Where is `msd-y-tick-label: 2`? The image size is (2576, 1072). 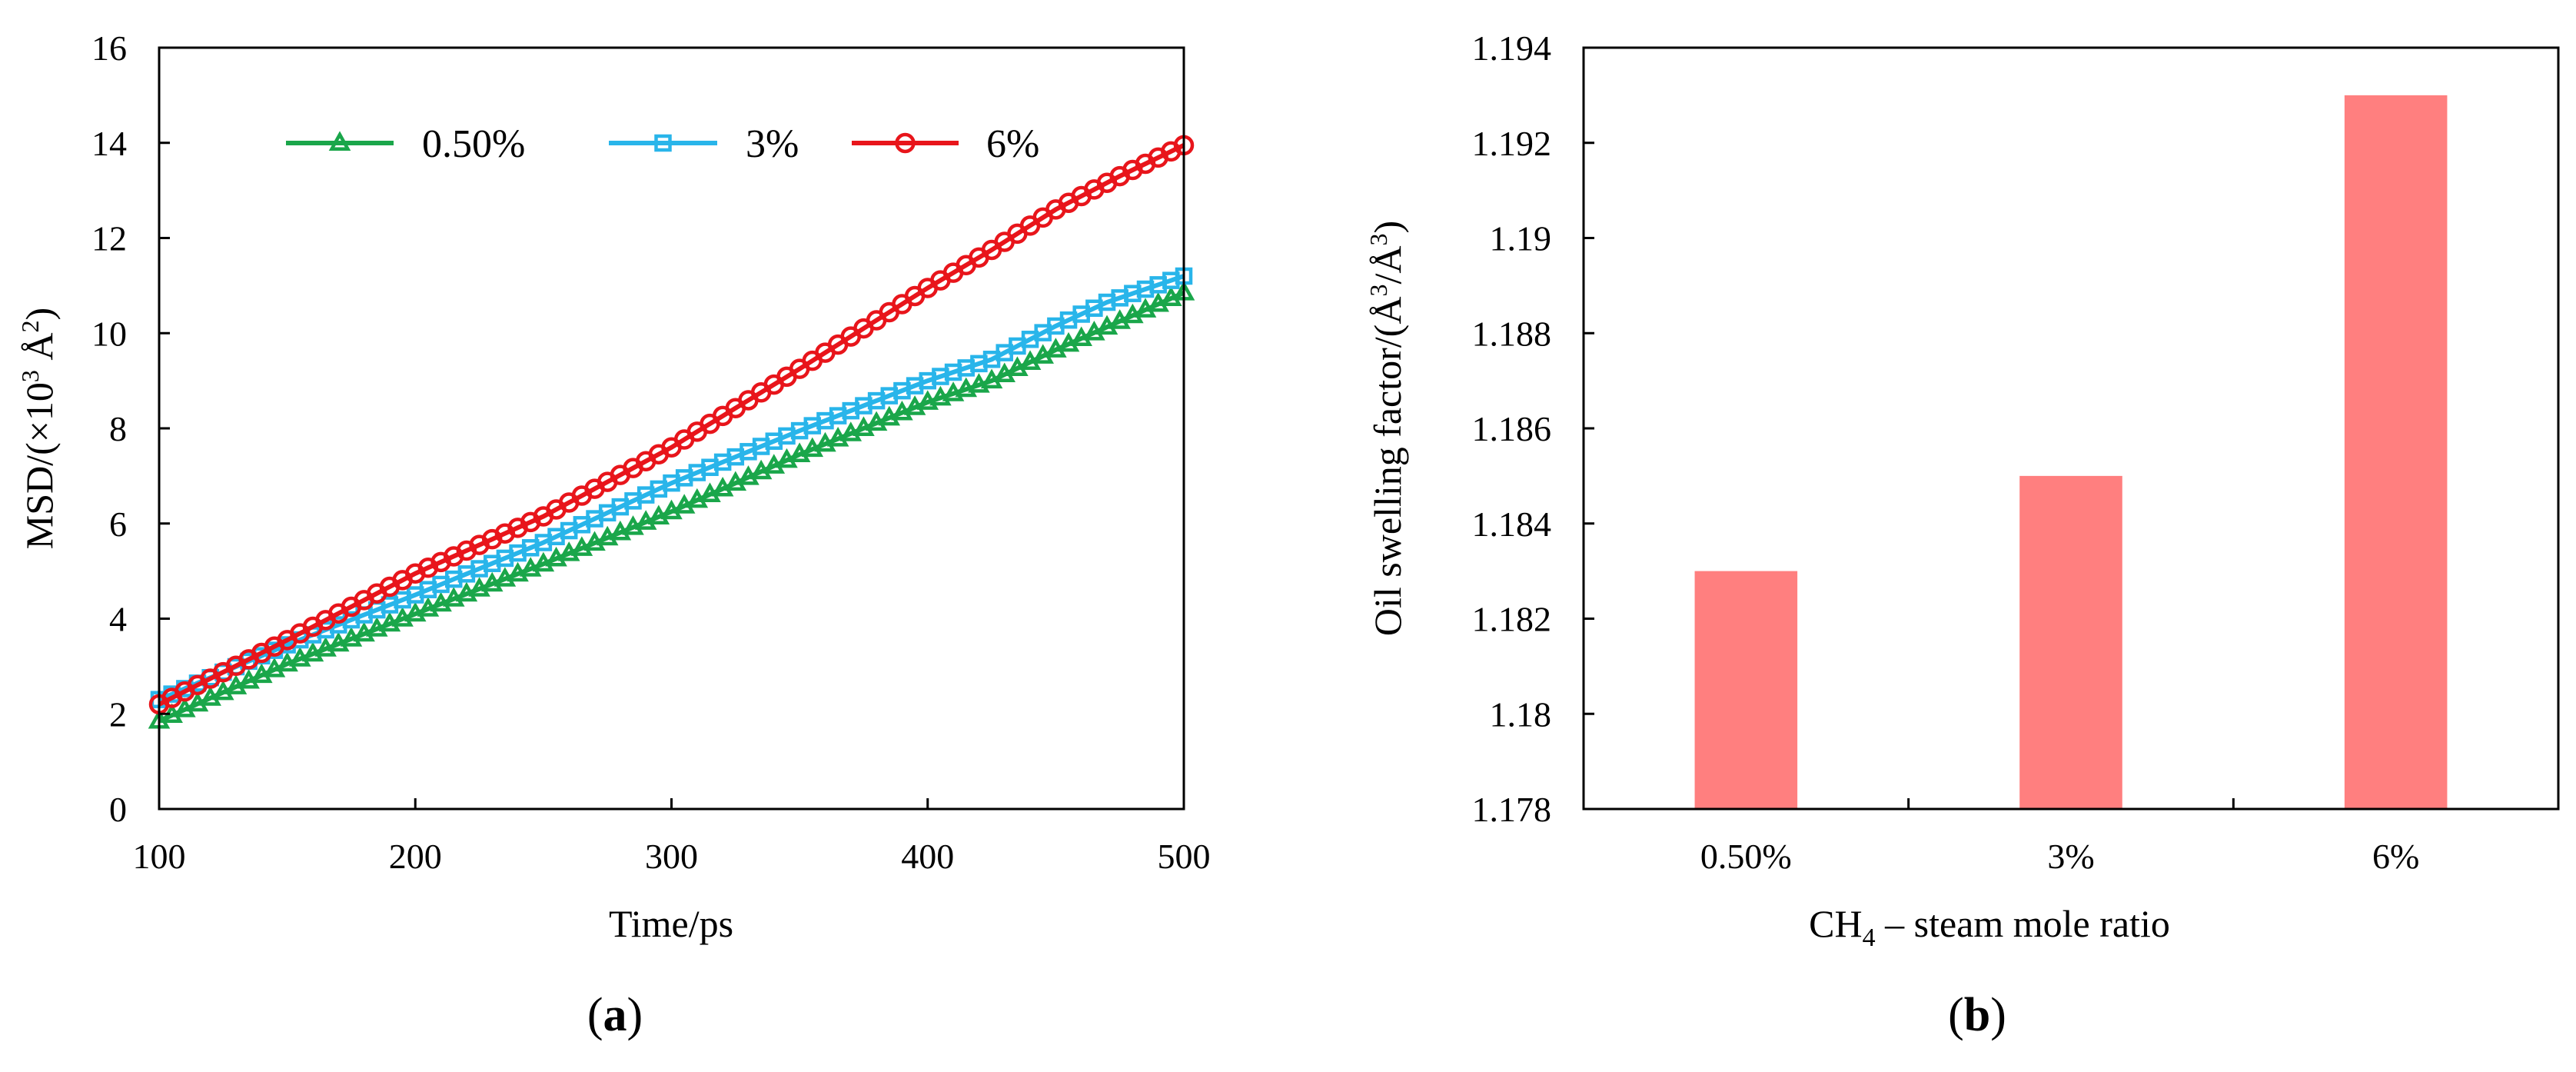
msd-y-tick-label: 2 is located at coordinates (118, 714).